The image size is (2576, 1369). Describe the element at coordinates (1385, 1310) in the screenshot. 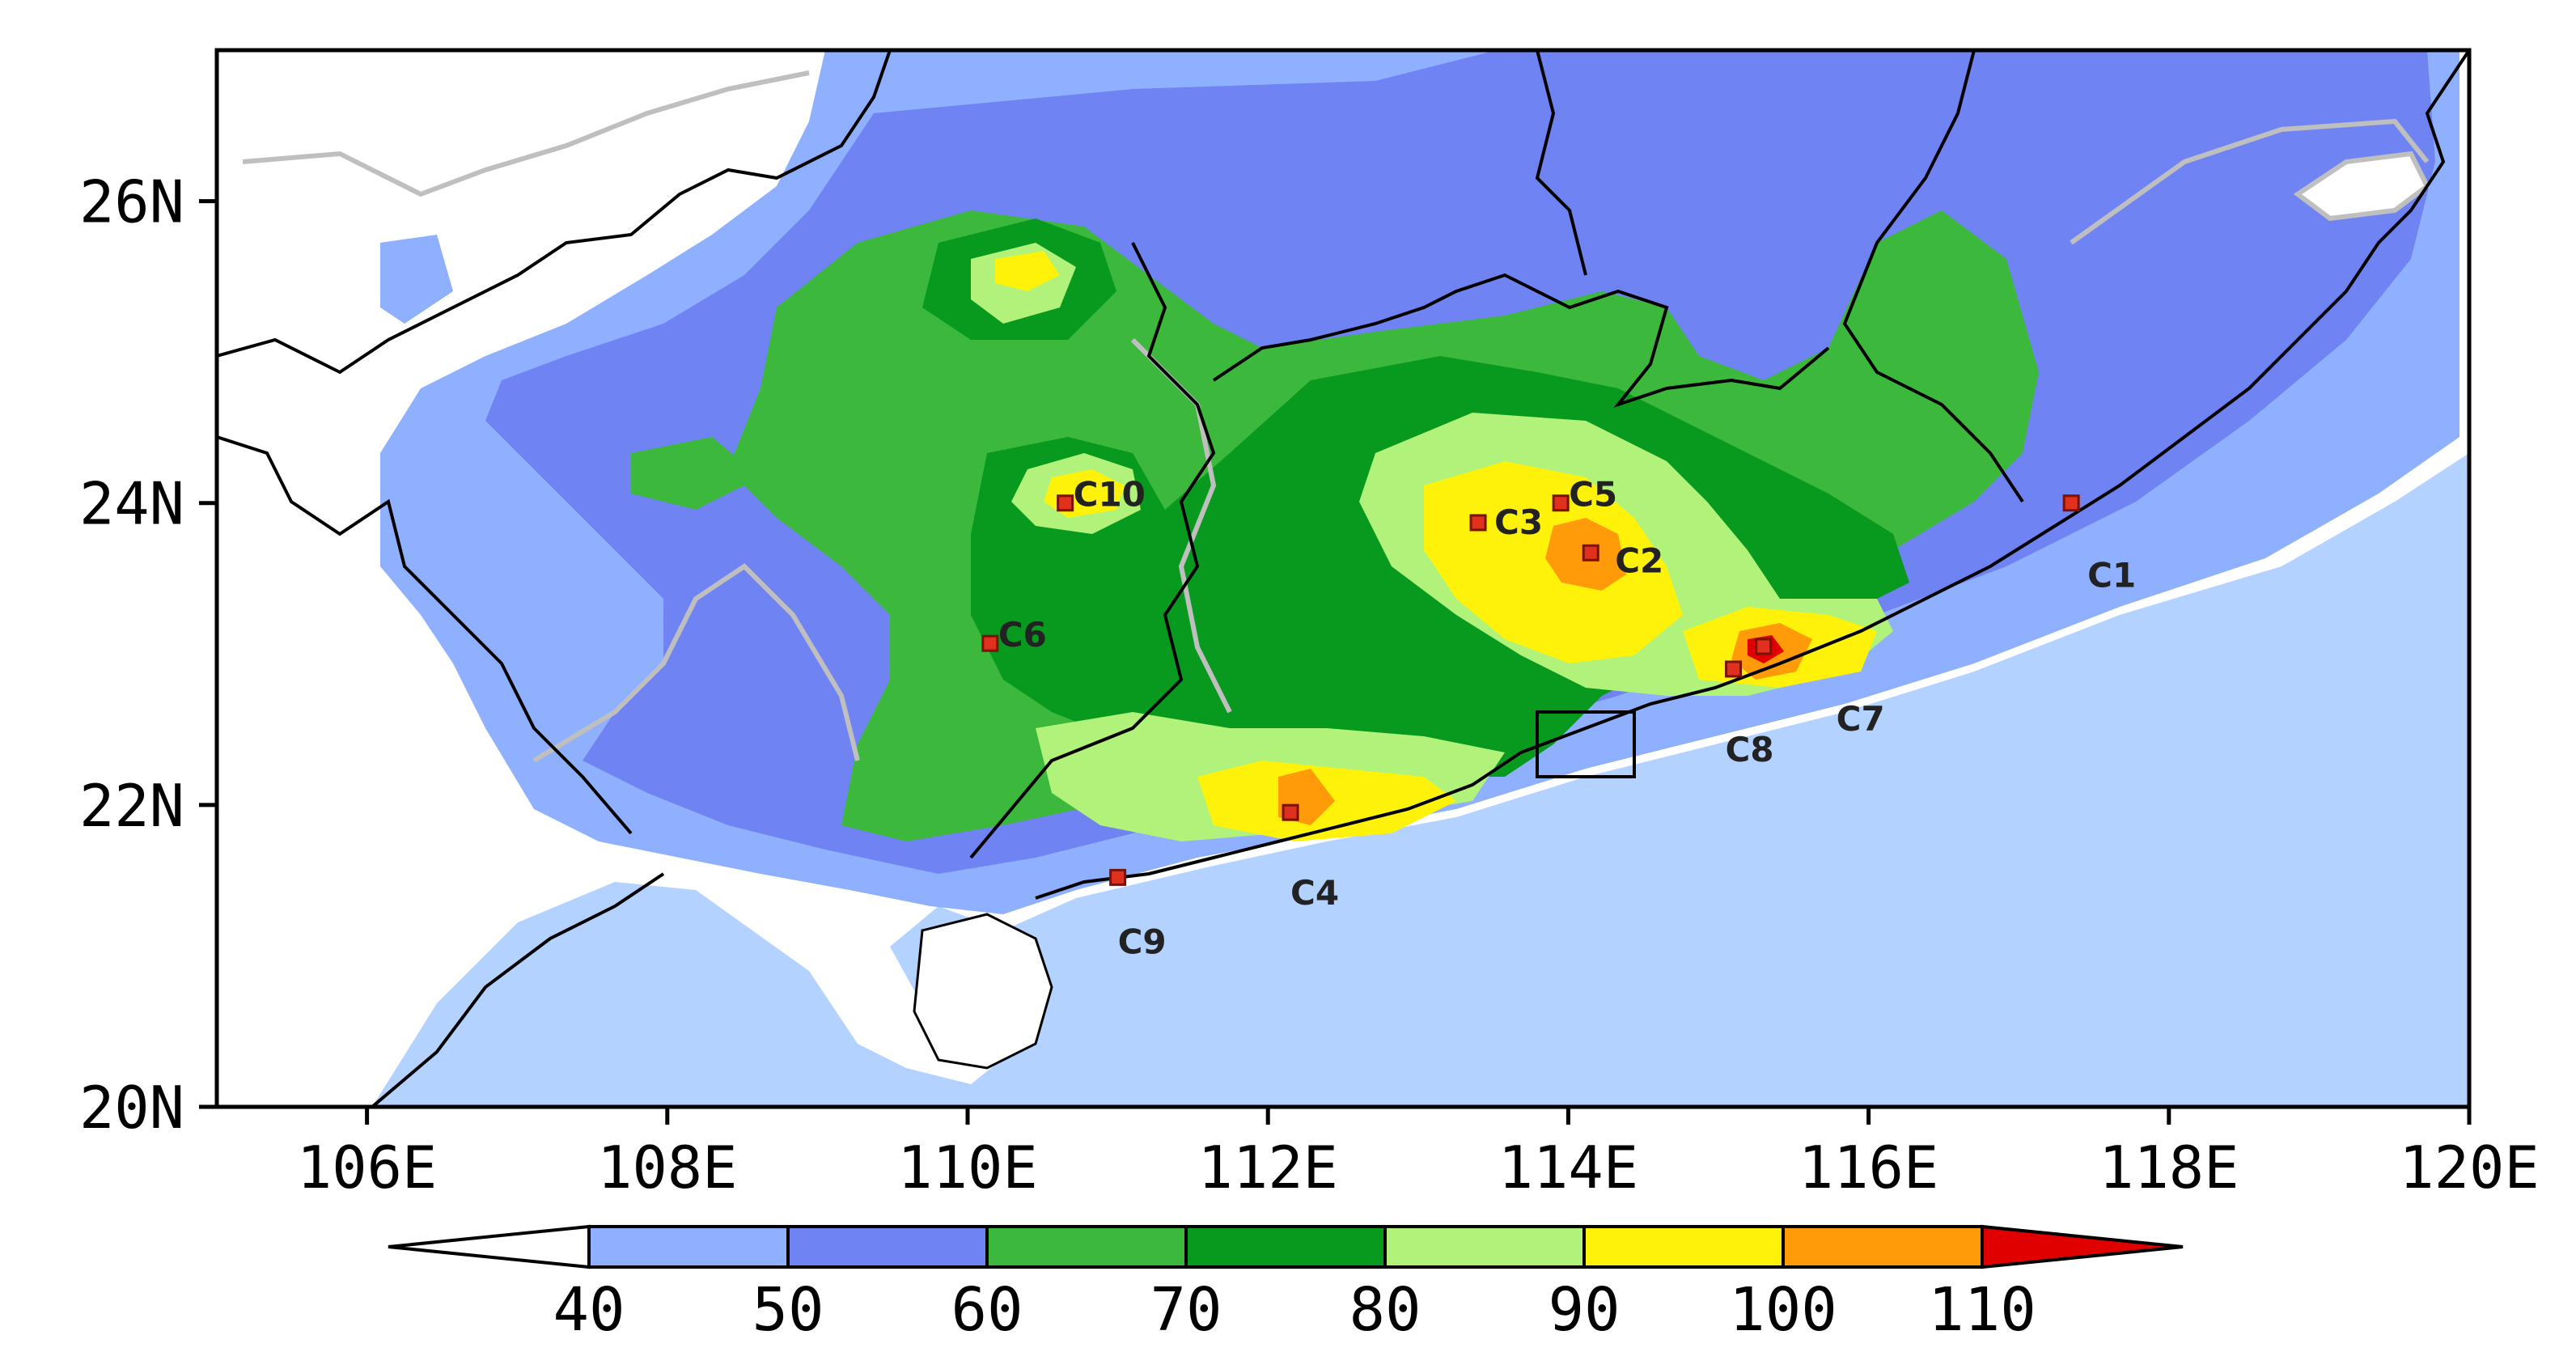

I see `colorbar-label: 80` at that location.